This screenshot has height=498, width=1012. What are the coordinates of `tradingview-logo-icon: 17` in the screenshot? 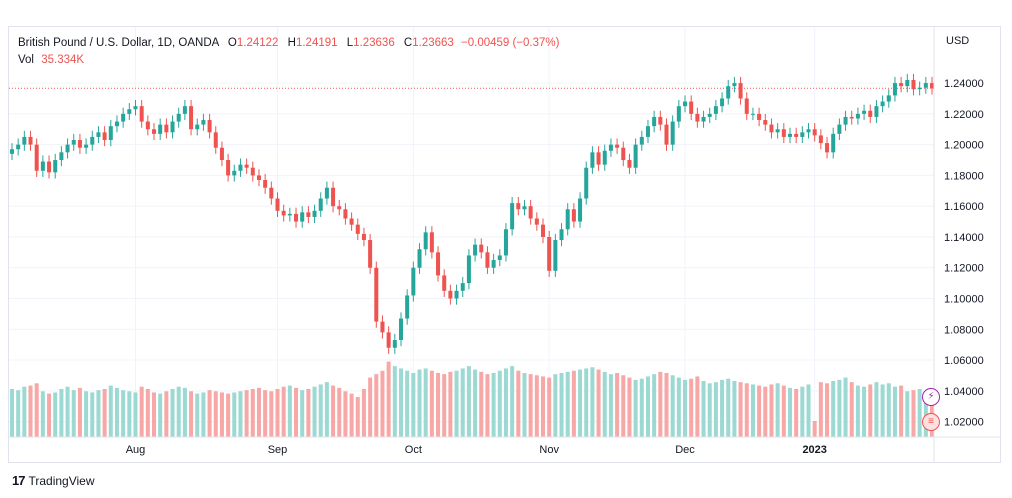 It's located at (19, 480).